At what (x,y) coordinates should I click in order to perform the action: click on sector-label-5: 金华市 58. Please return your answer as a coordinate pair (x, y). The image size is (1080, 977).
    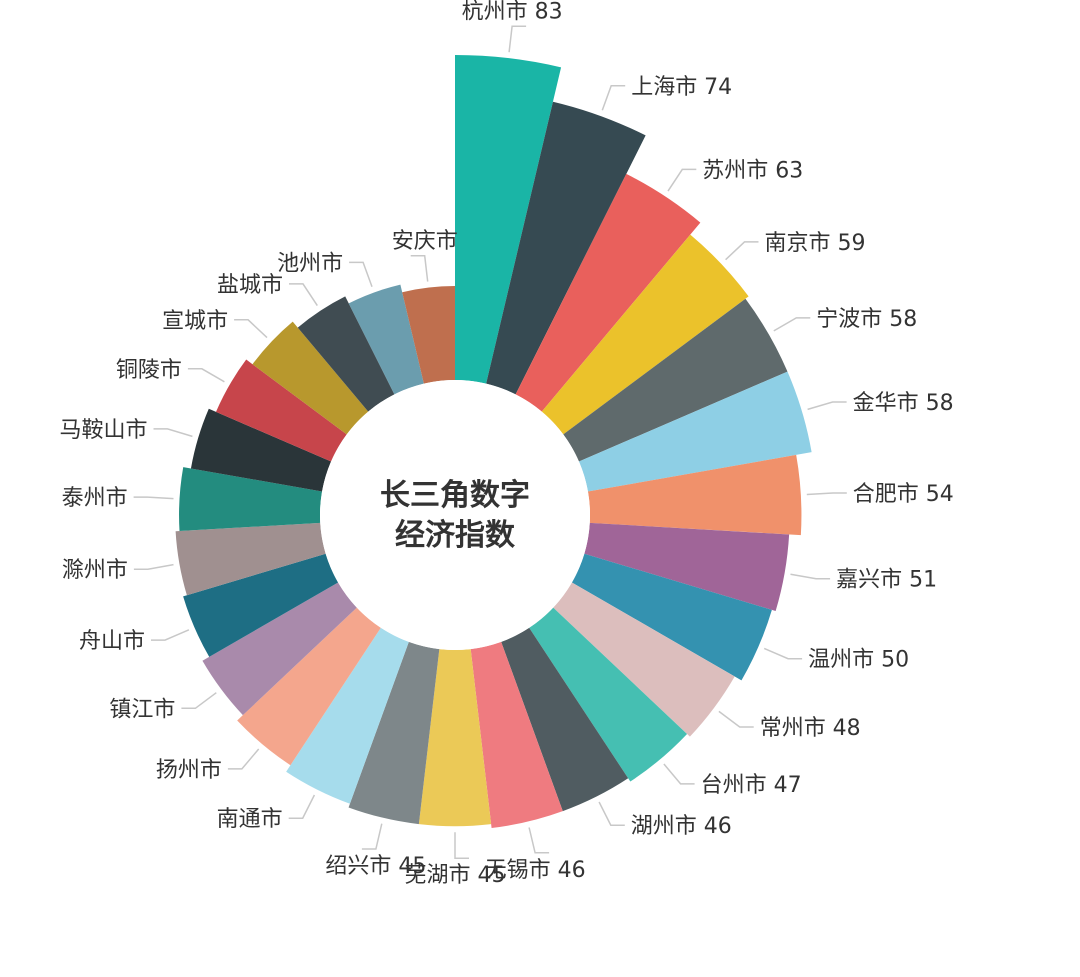
    Looking at the image, I should click on (903, 403).